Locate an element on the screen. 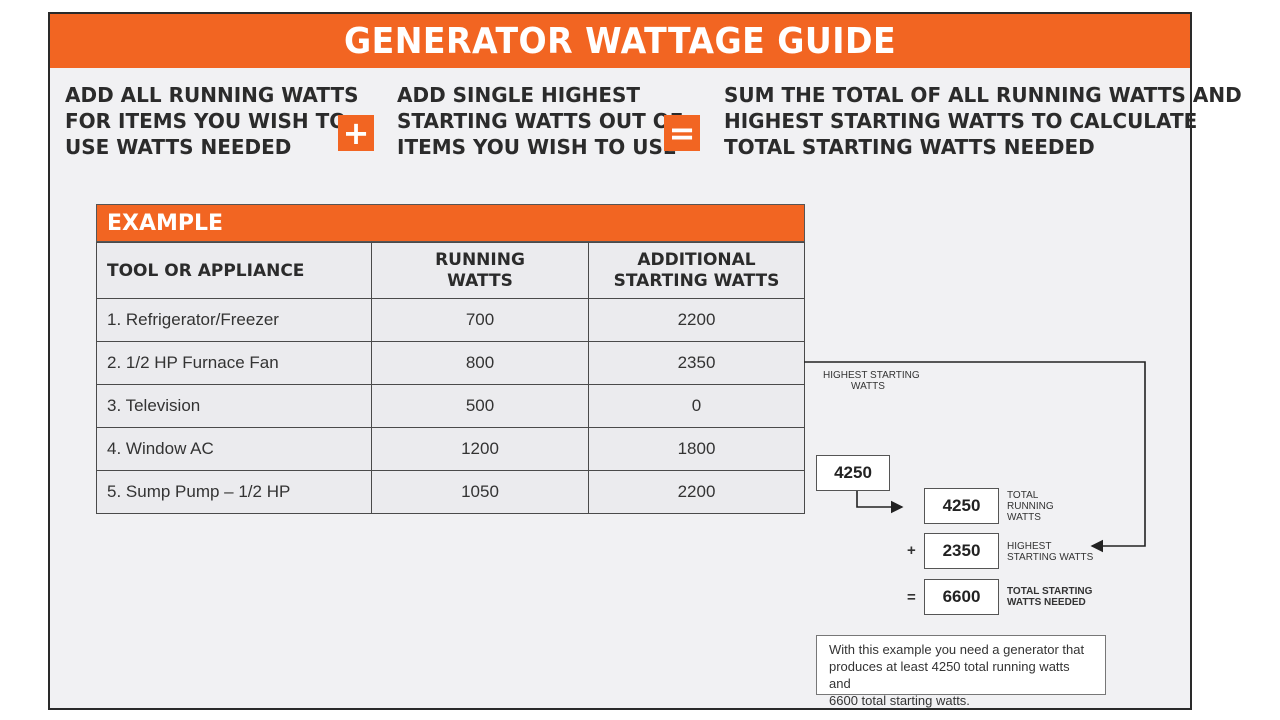 The height and width of the screenshot is (720, 1280). instruction-step-1-line: ADD ALL RUNNING WATTS is located at coordinates (212, 95).